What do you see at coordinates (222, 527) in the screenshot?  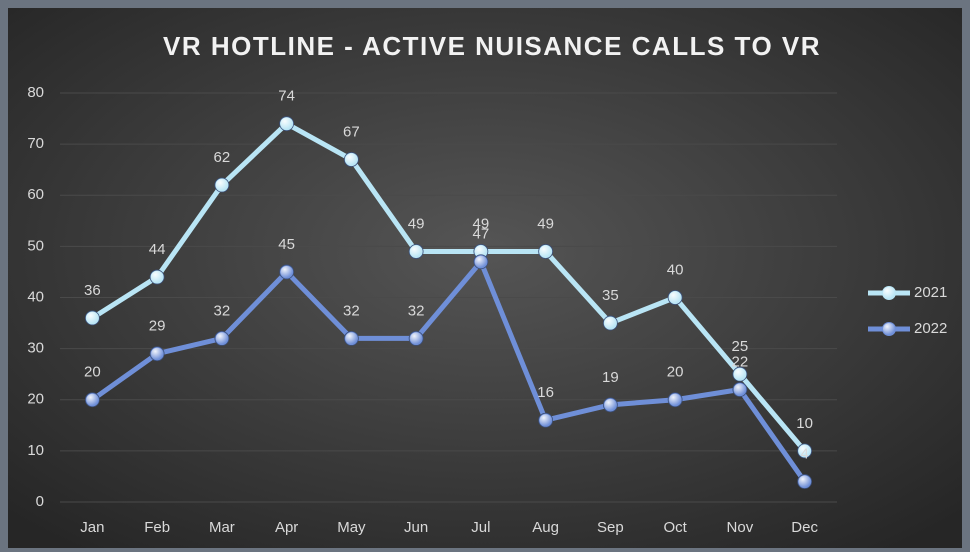 I see `x-tick-label: Mar` at bounding box center [222, 527].